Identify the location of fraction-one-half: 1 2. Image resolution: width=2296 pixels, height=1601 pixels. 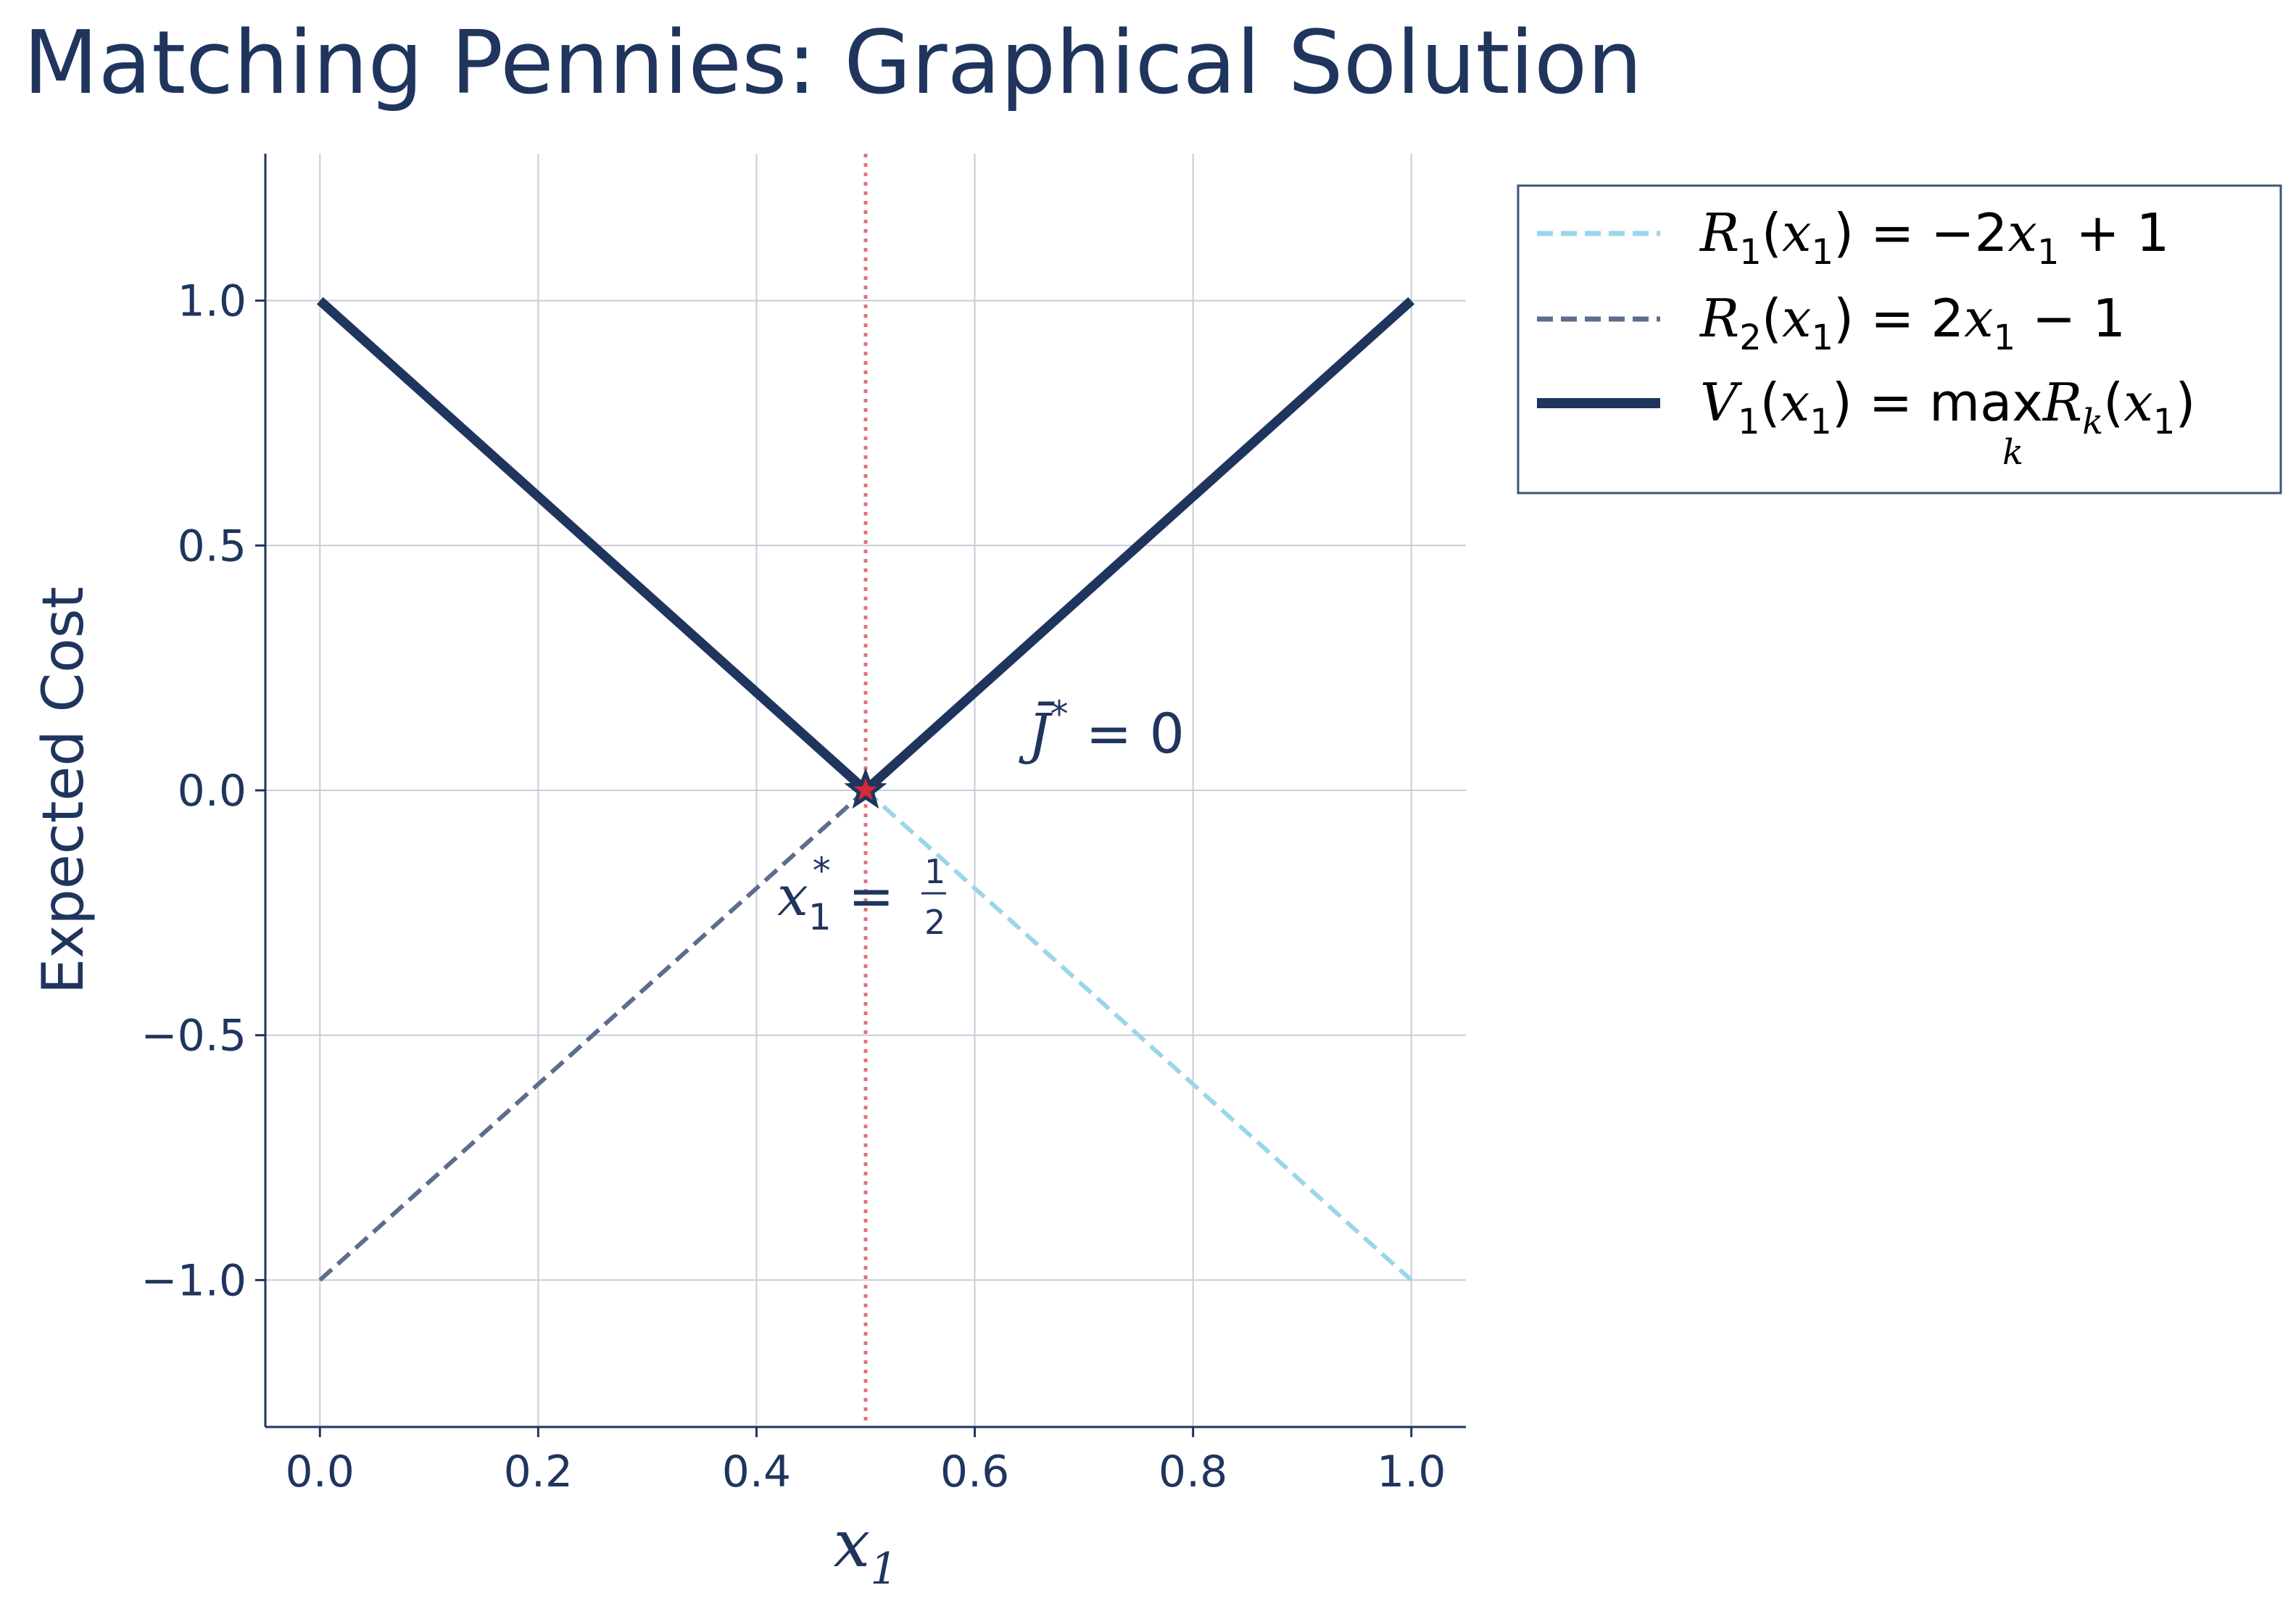
(933, 897).